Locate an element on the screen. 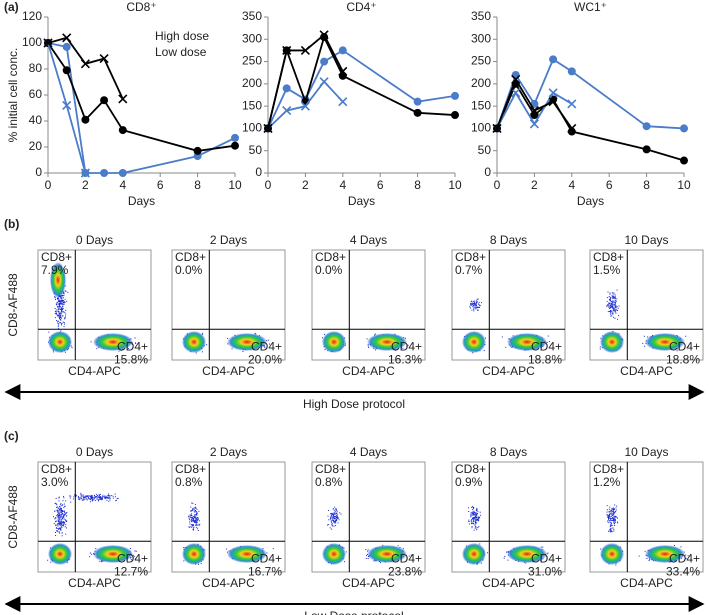  panel-label: (c) is located at coordinates (11, 436).